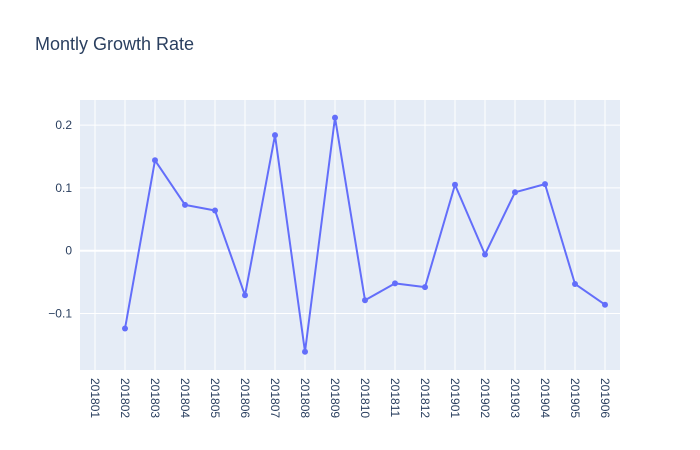 Image resolution: width=700 pixels, height=450 pixels. Describe the element at coordinates (185, 398) in the screenshot. I see `x-tick-label: 201804` at that location.